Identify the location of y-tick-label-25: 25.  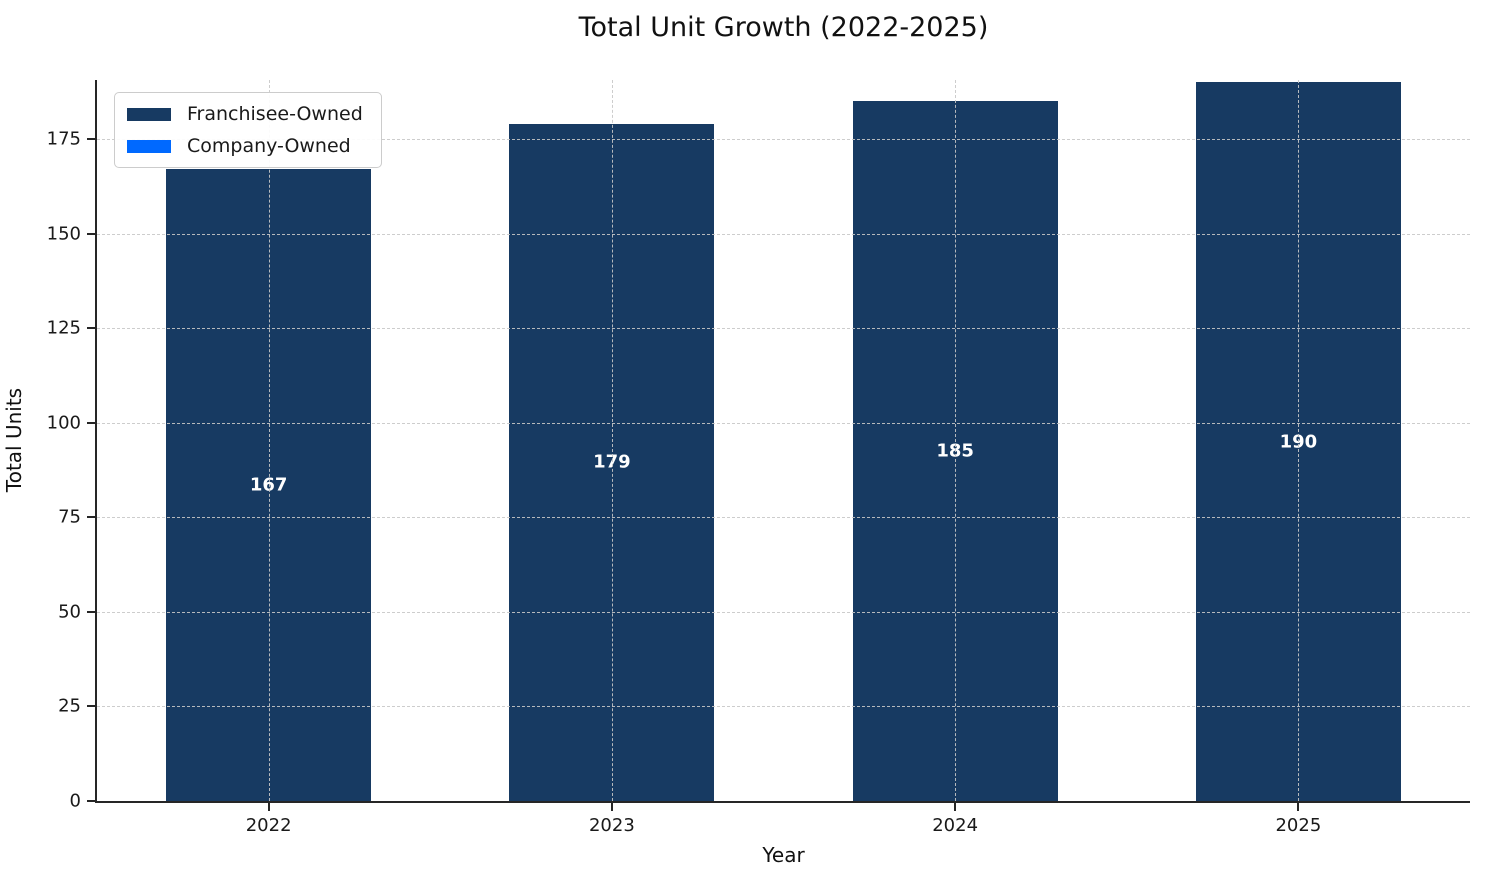
(69, 706).